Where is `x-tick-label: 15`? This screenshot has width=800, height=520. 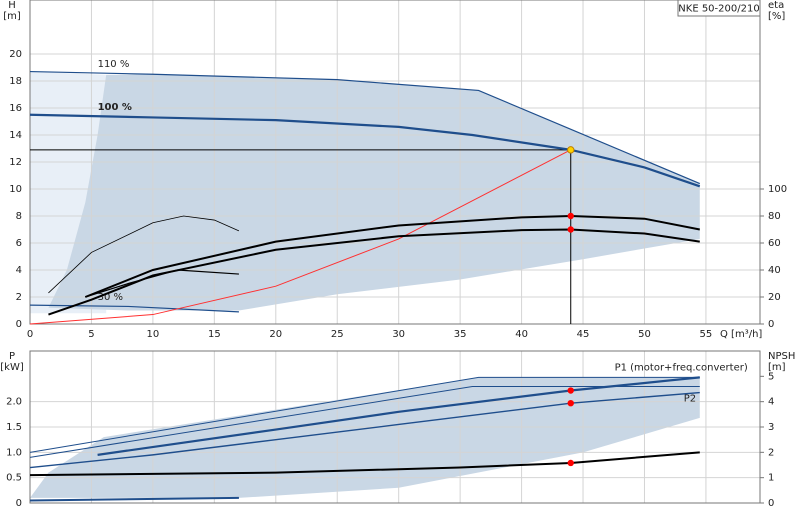
x-tick-label: 15 is located at coordinates (214, 334).